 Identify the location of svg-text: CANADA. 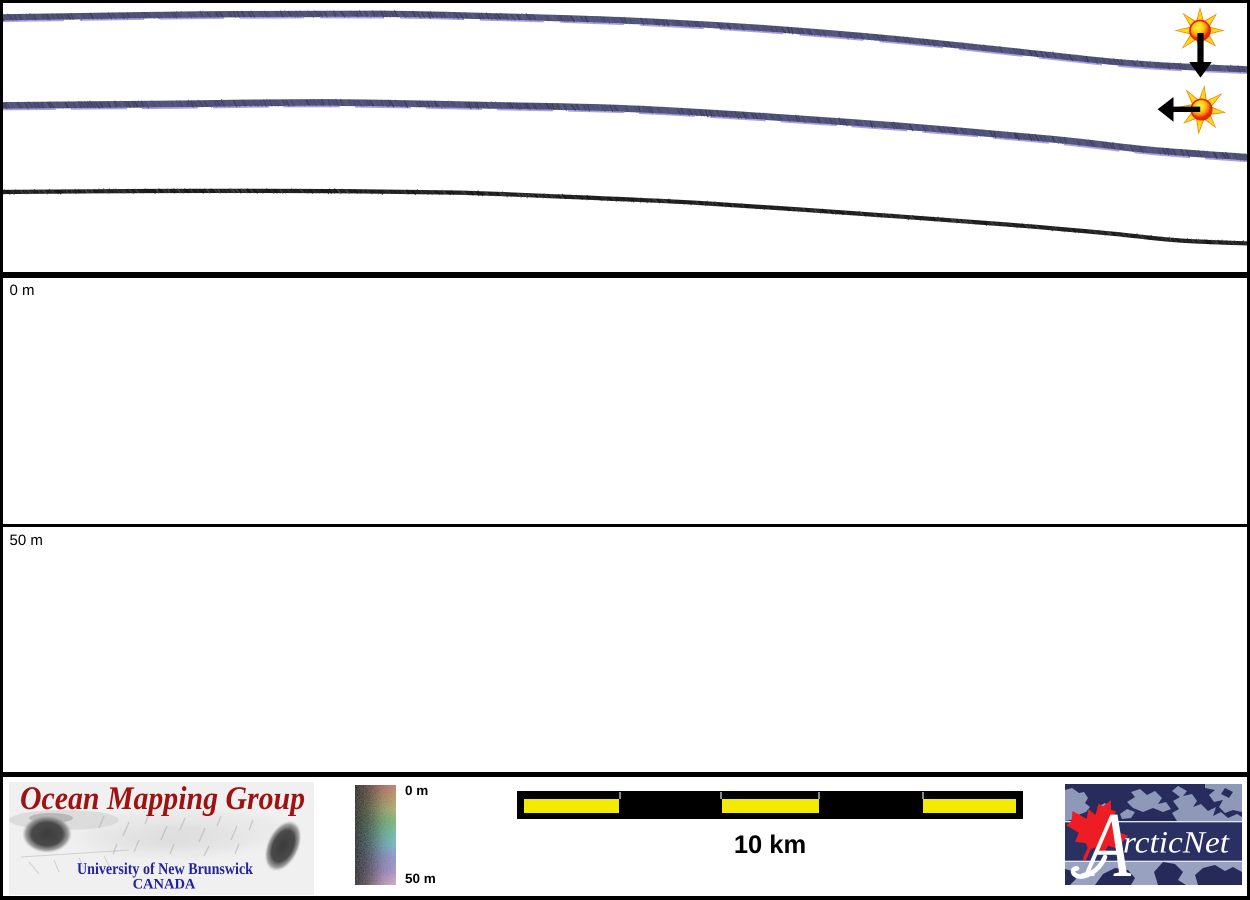
(164, 885).